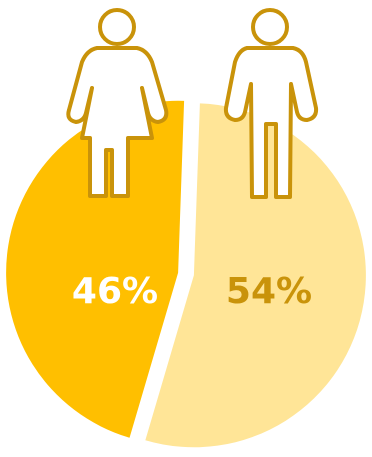  I want to click on slice-label-male: 54%, so click(269, 291).